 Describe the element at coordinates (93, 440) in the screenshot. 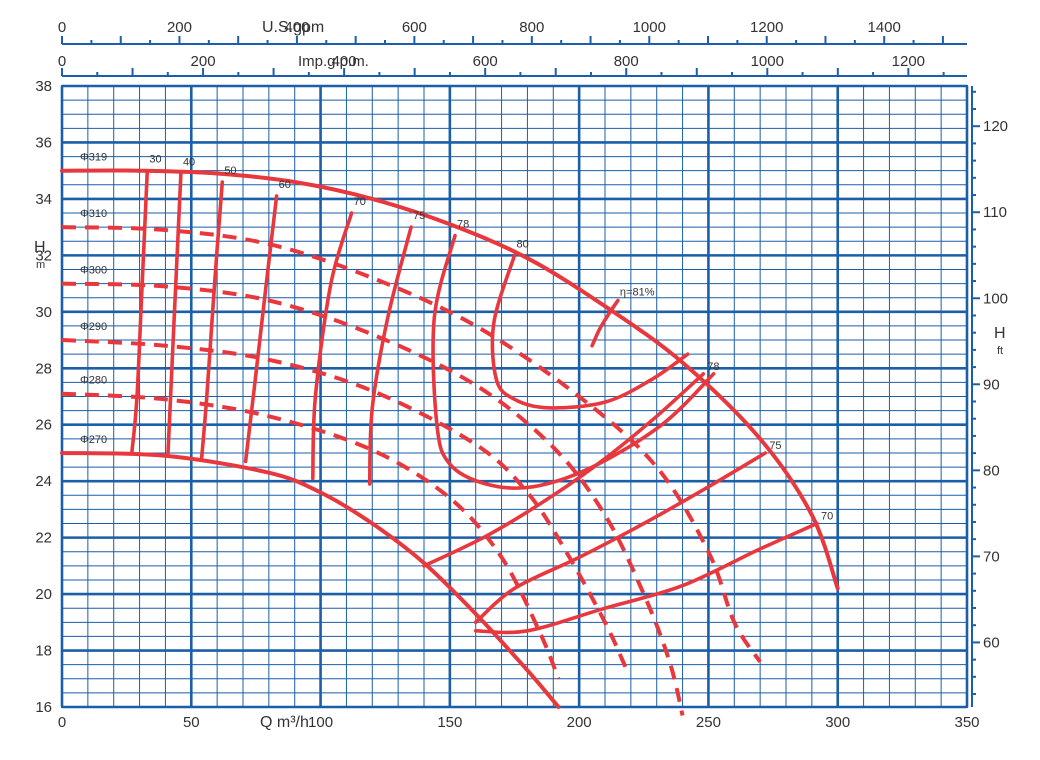

I see `impeller-label: Φ270` at that location.